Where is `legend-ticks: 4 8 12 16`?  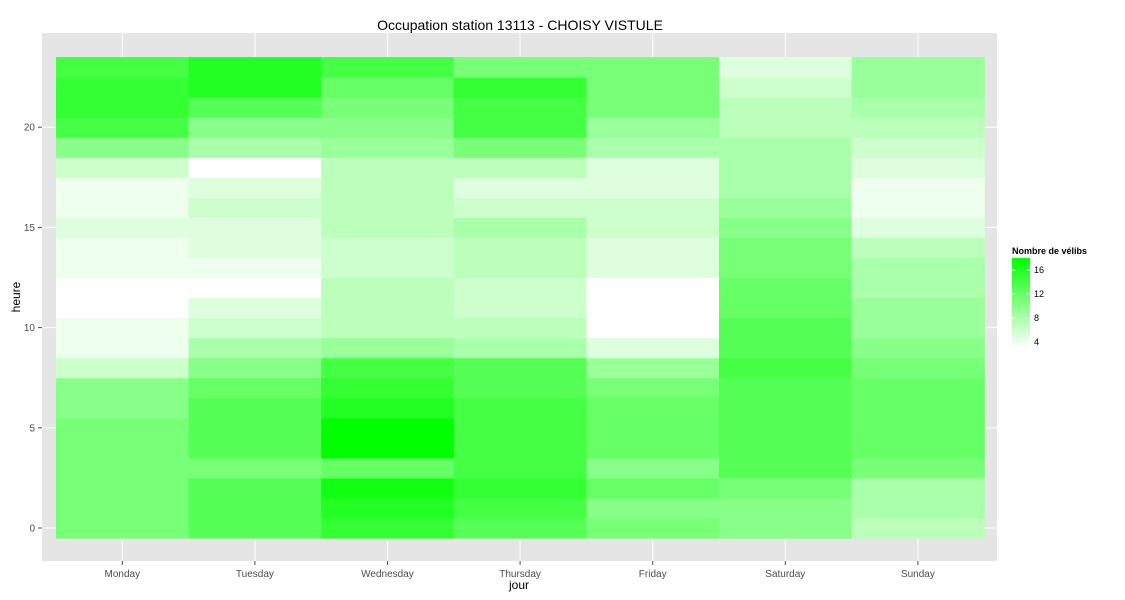 legend-ticks: 4 8 12 16 is located at coordinates (1028, 306).